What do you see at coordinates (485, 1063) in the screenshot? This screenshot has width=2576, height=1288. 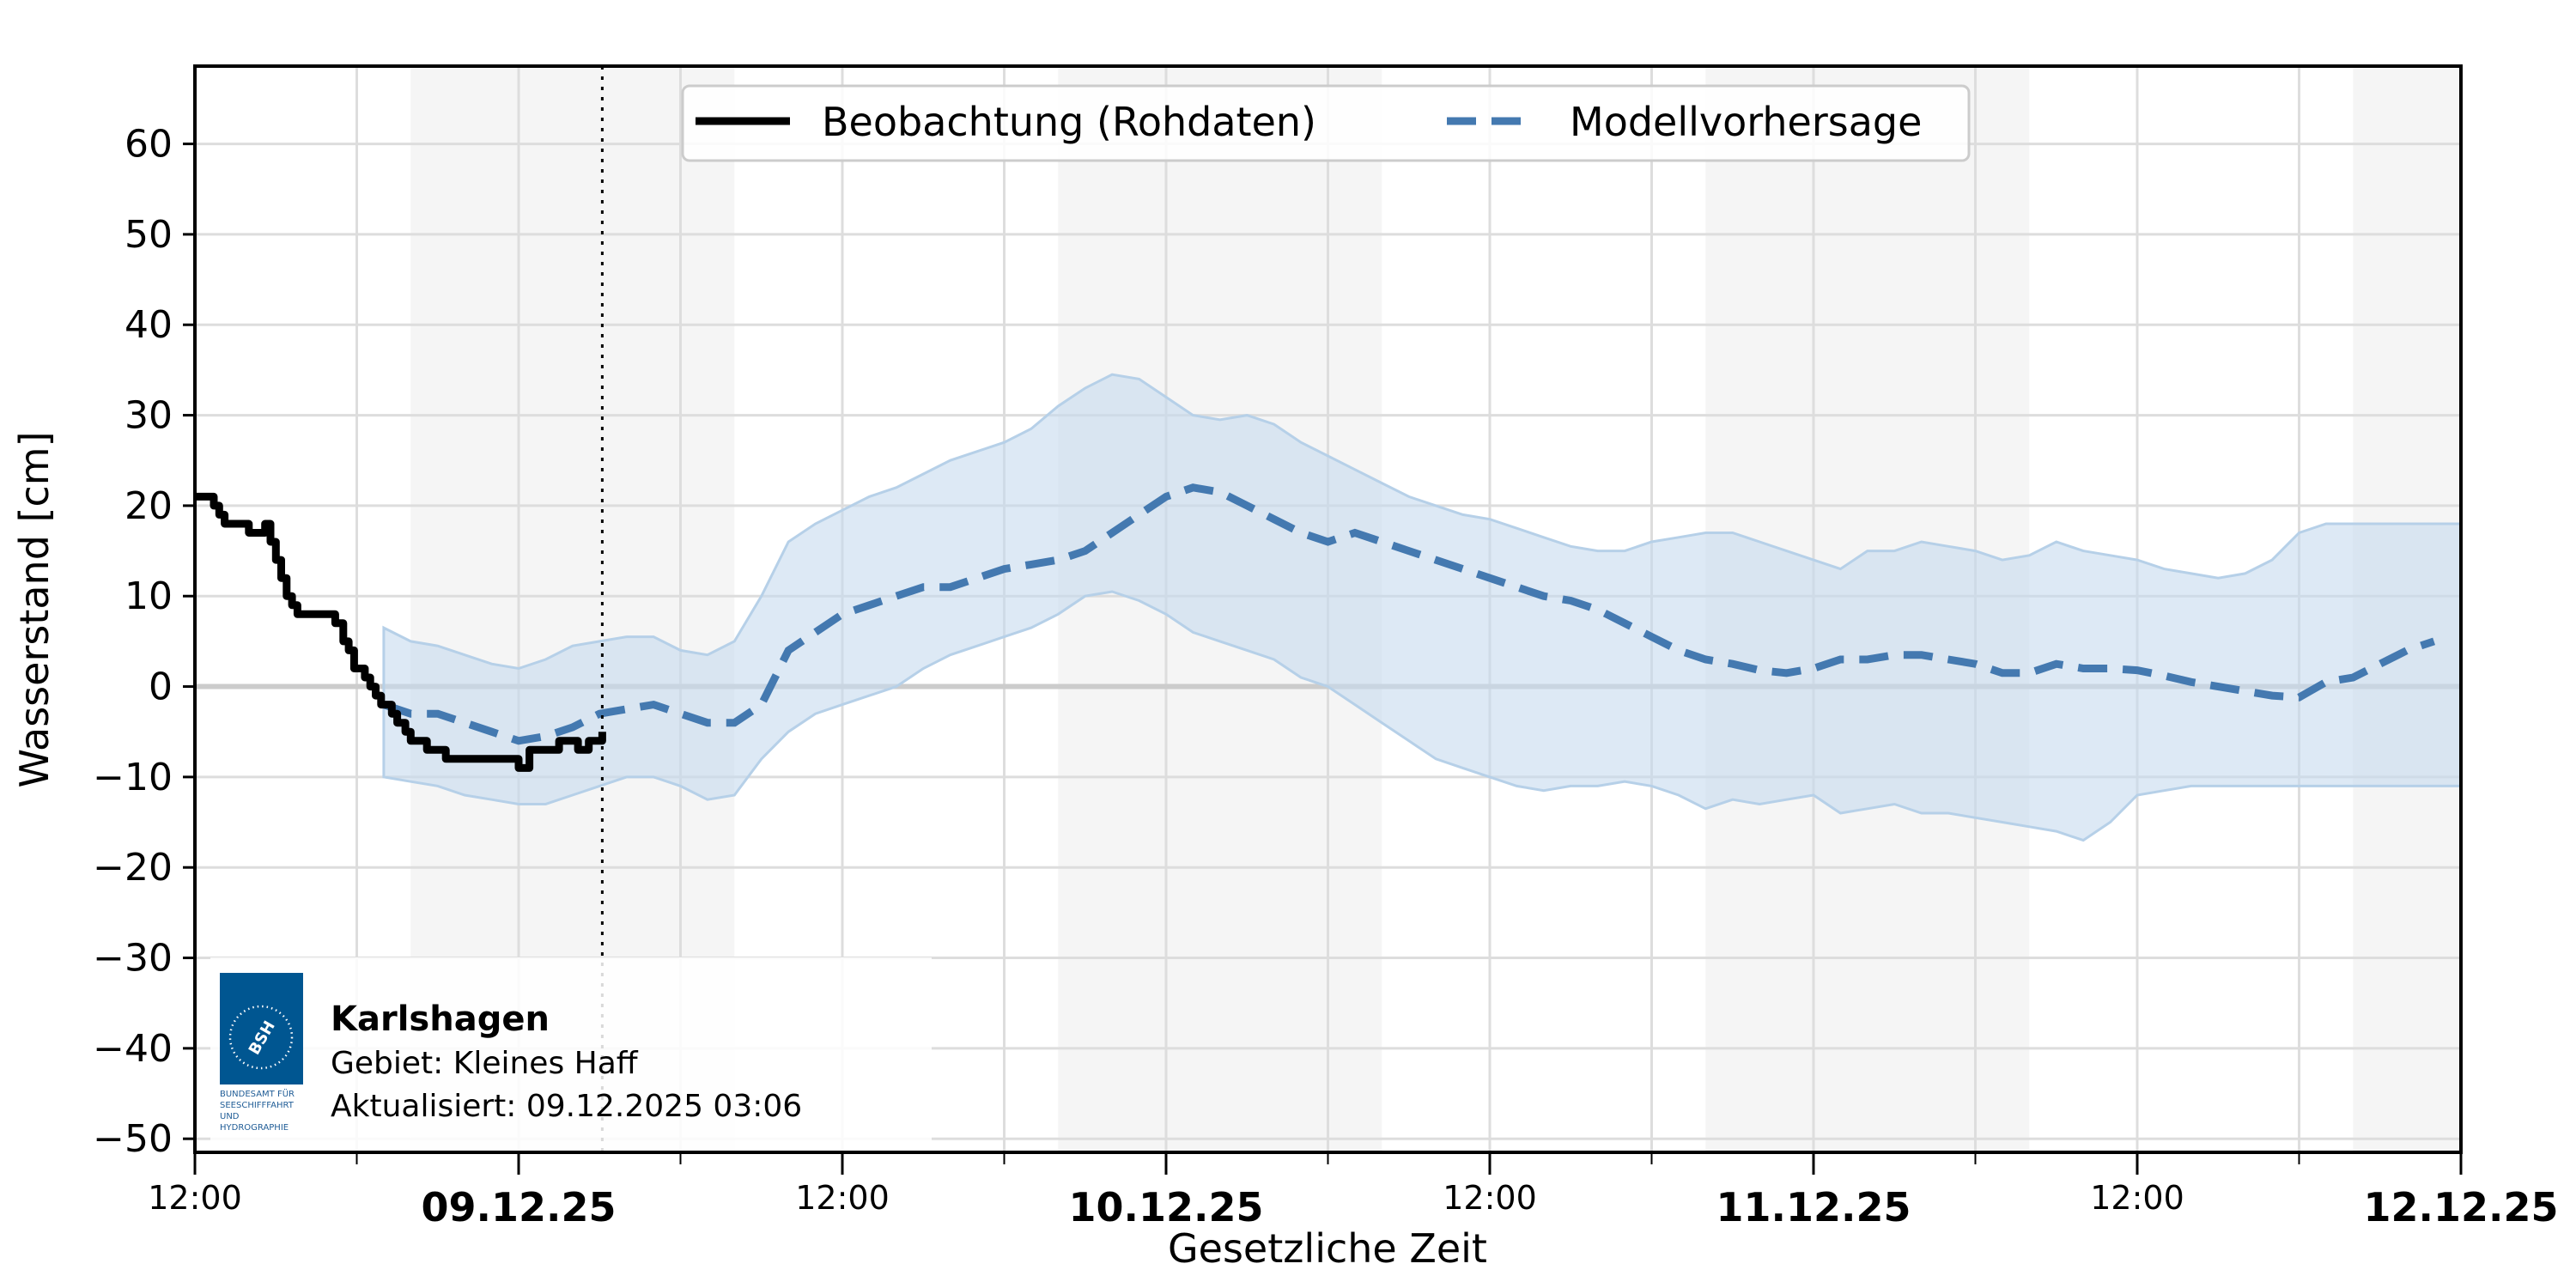 I see `station-area: Gebiet: Kleines Haff` at bounding box center [485, 1063].